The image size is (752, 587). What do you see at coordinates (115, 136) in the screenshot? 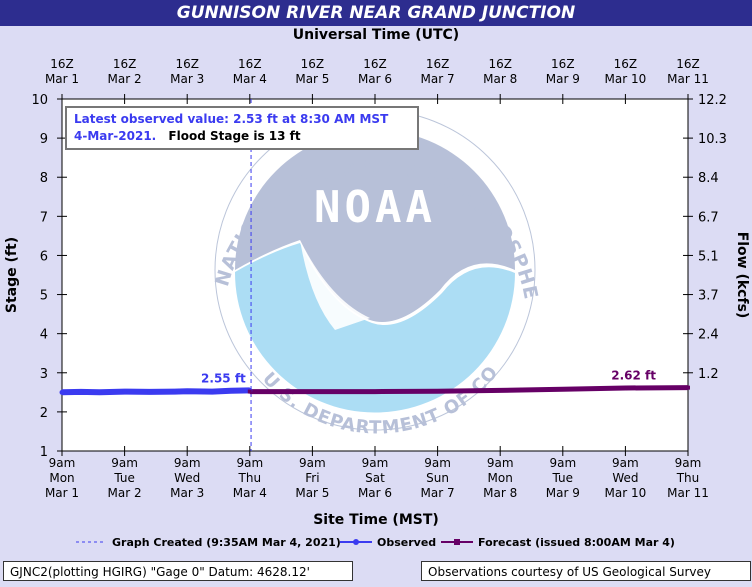
I see `info-date: 4-Mar-2021.` at bounding box center [115, 136].